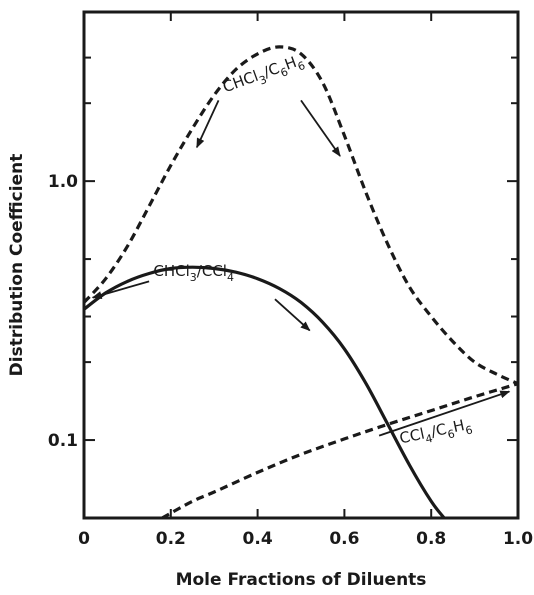 The image size is (534, 595). I want to click on x-tick-label: 0.6, so click(344, 539).